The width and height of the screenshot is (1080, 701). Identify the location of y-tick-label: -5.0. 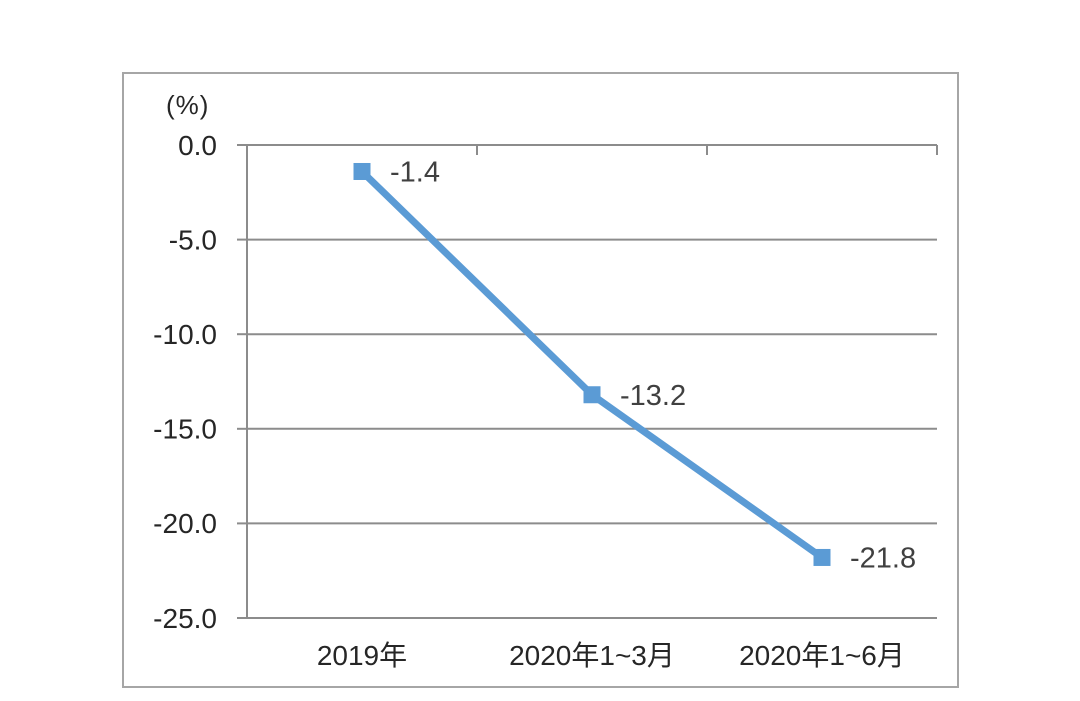
(193, 239).